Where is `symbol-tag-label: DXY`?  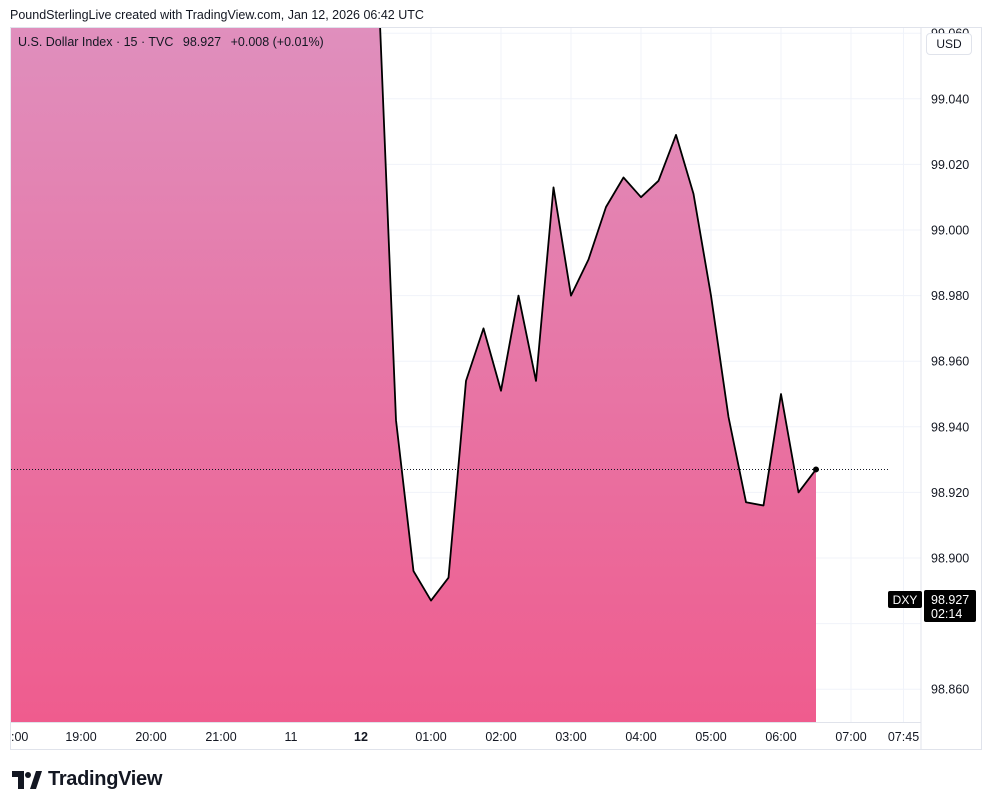 symbol-tag-label: DXY is located at coordinates (905, 600).